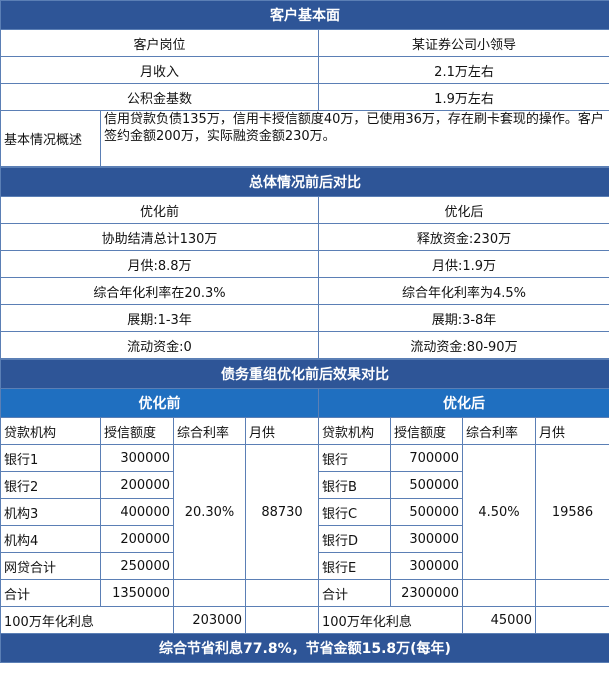 The image size is (609, 683). I want to click on lender: 银行D, so click(354, 539).